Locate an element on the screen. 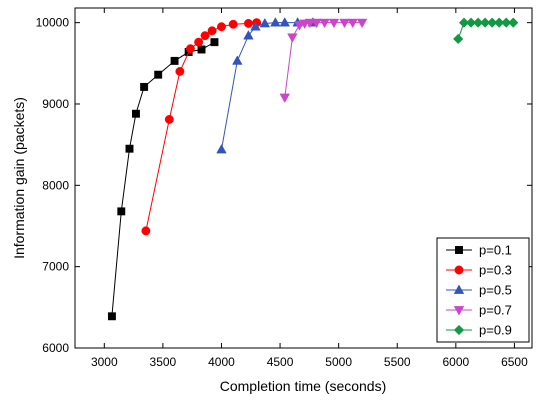 This screenshot has height=404, width=550. legend-label: p=0.3 is located at coordinates (495, 270).